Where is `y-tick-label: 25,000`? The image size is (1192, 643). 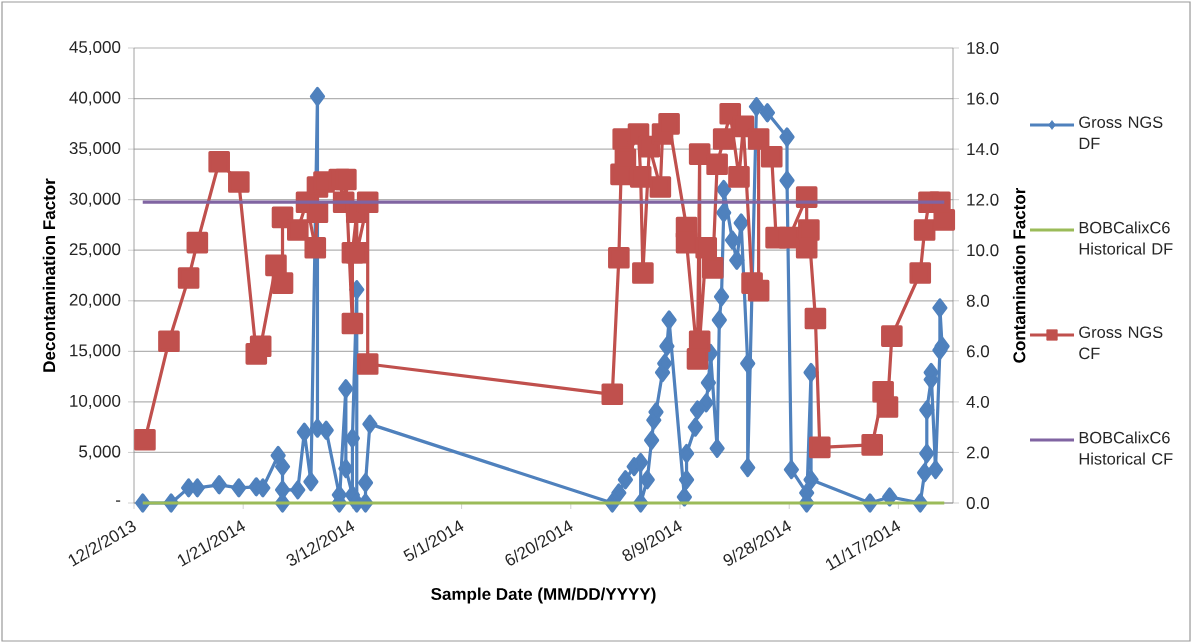 y-tick-label: 25,000 is located at coordinates (95, 250).